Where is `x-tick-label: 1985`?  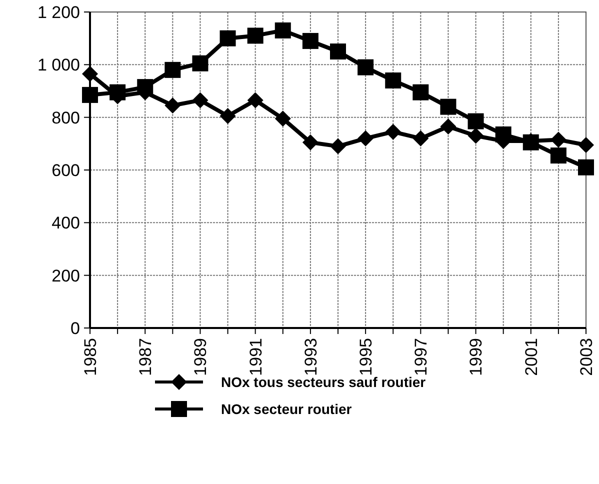
x-tick-label: 1985 is located at coordinates (90, 357).